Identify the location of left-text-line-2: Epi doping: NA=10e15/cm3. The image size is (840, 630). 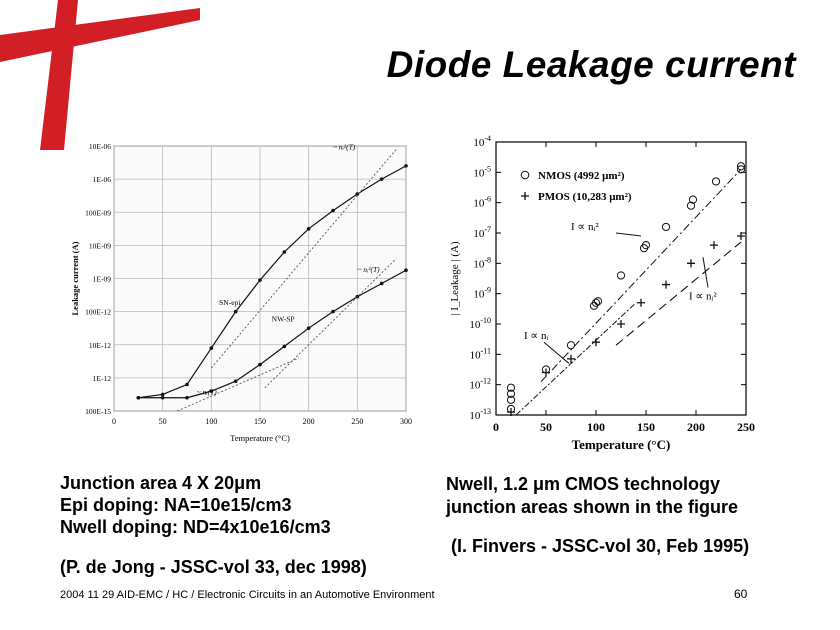
(176, 505).